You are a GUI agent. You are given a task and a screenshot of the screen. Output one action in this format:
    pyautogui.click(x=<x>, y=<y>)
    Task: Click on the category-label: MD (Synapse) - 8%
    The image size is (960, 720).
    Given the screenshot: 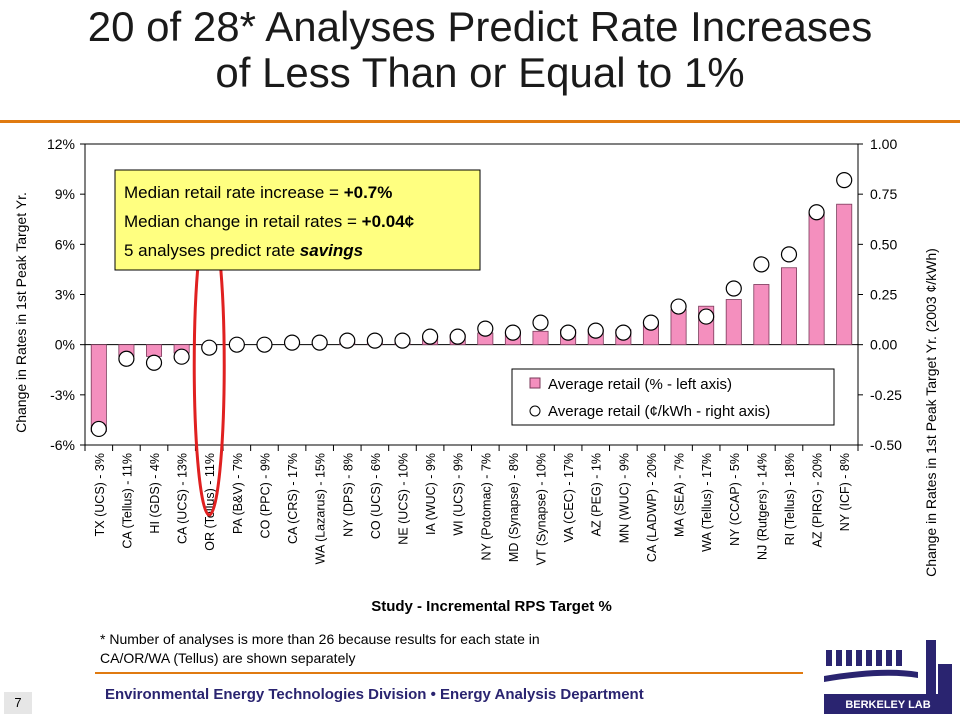 What is the action you would take?
    pyautogui.click(x=514, y=507)
    